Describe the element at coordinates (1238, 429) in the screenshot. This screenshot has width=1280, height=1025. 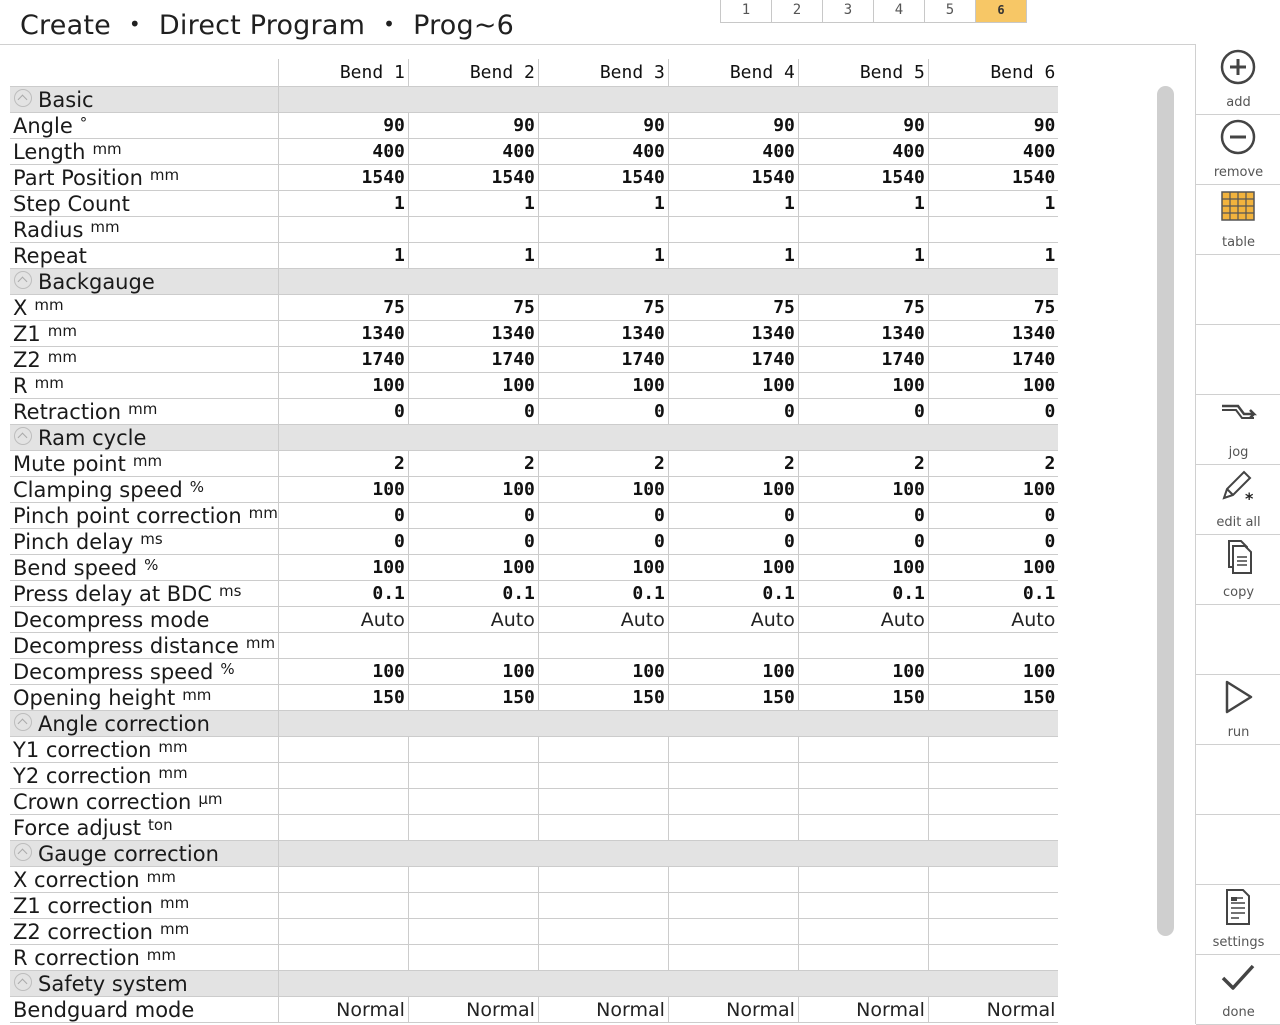
I see `jog-button: jog` at that location.